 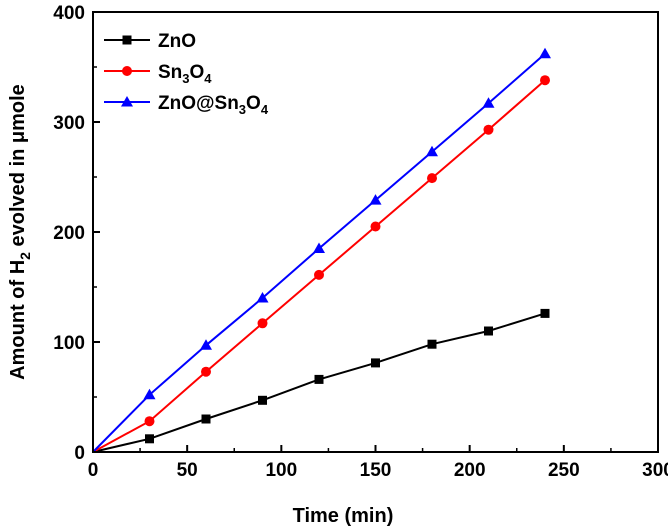 What do you see at coordinates (564, 470) in the screenshot?
I see `x-tick-label: 250` at bounding box center [564, 470].